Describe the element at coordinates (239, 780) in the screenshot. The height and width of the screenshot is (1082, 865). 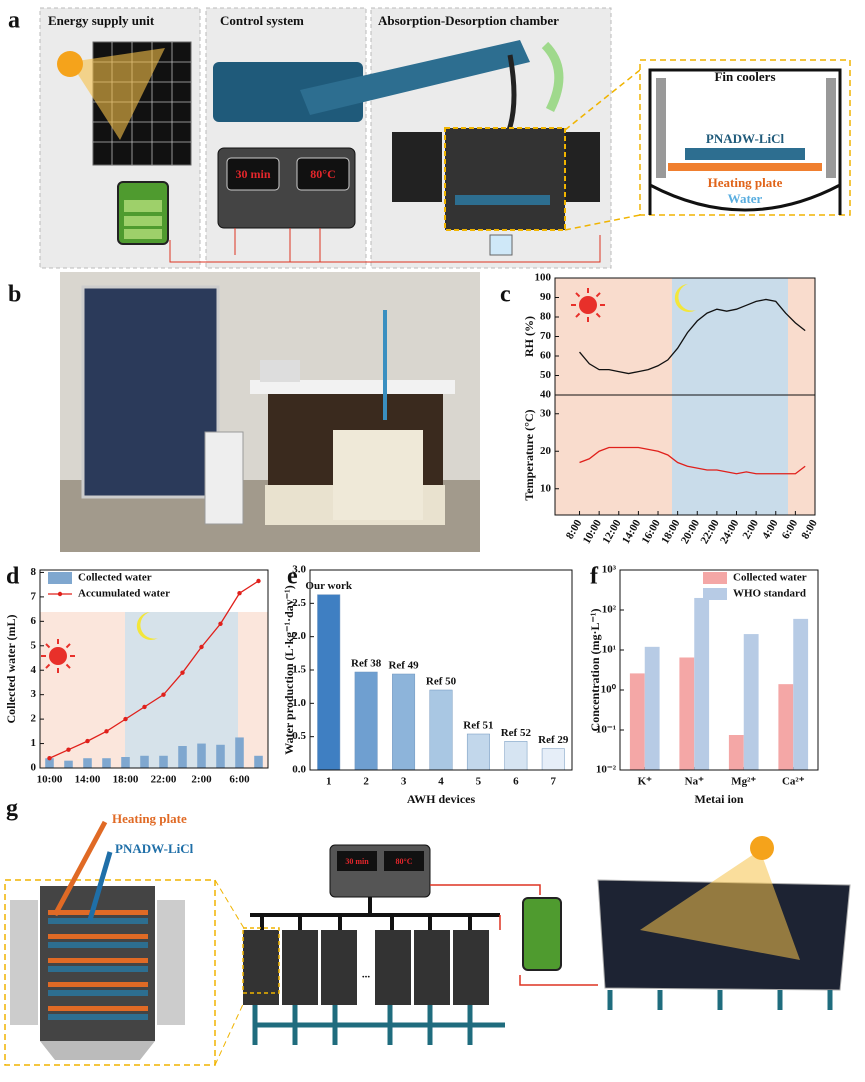
I see `x-tick-label: 6:00` at that location.